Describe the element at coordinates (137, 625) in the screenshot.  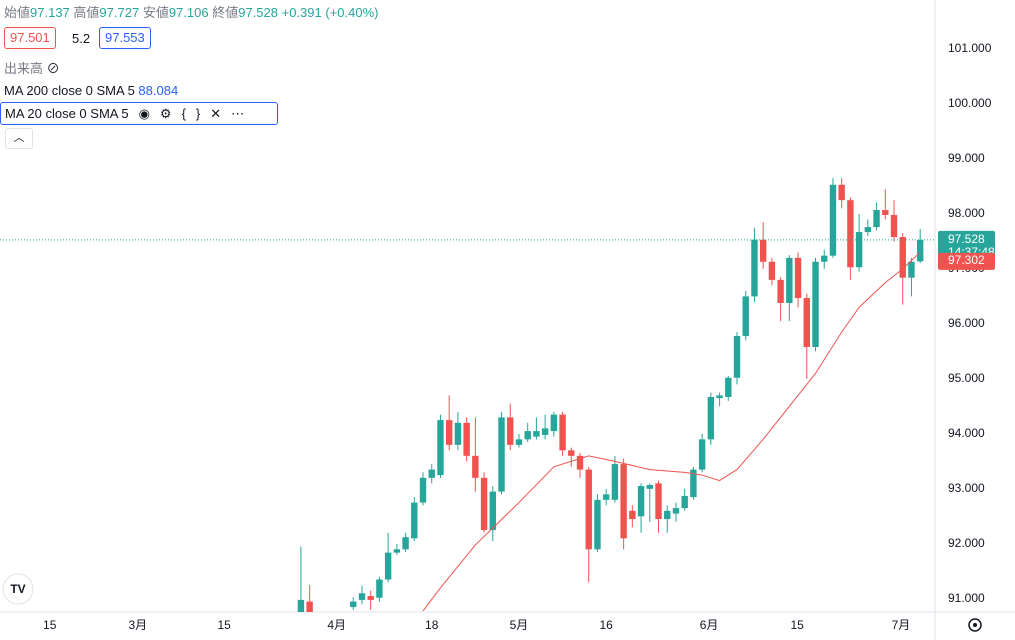
I see `x-tick-label: 3月` at that location.